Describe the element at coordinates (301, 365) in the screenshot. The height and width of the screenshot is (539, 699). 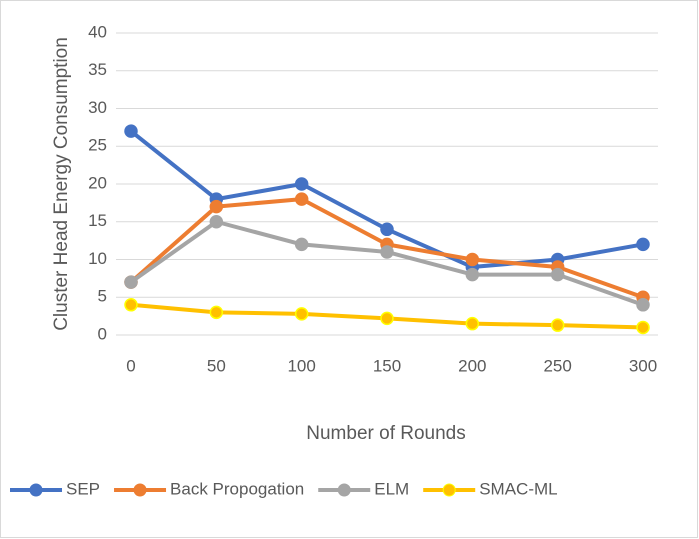
I see `x-tick-label: 100` at that location.